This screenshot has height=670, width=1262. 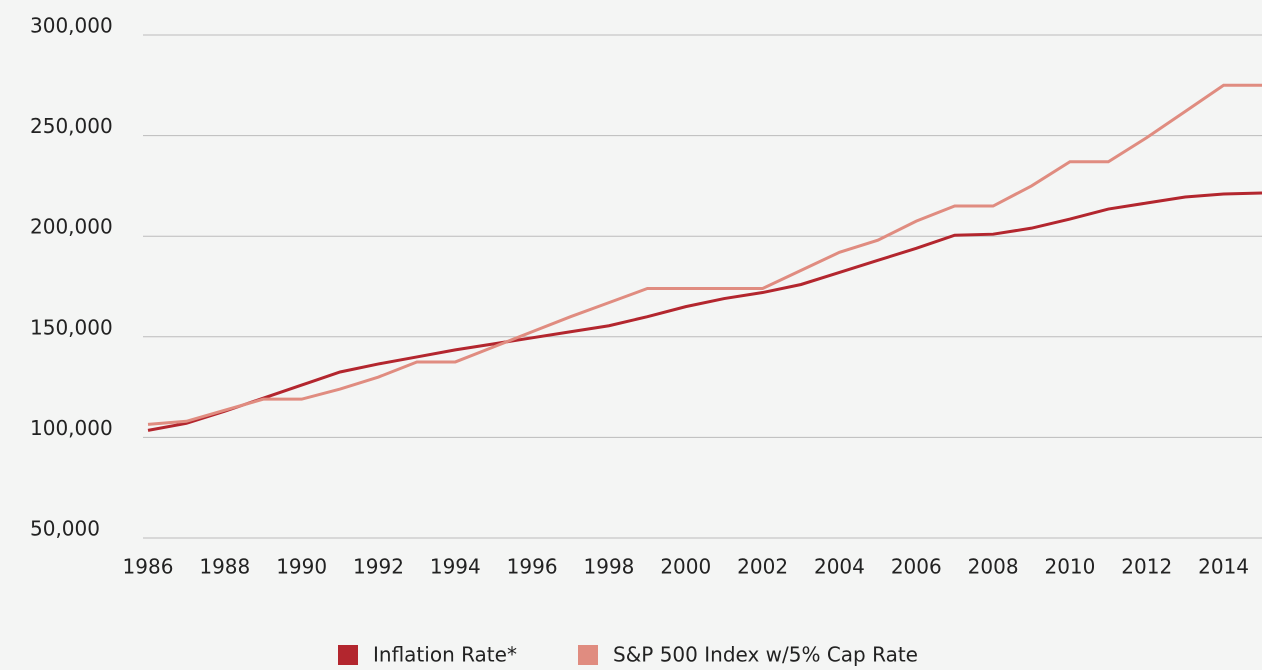 What do you see at coordinates (1146, 567) in the screenshot?
I see `x-tick-label: 2012` at bounding box center [1146, 567].